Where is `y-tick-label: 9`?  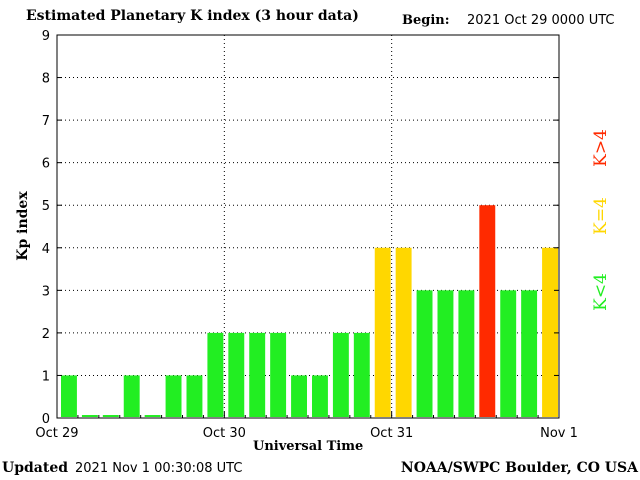
y-tick-label: 9 is located at coordinates (46, 36).